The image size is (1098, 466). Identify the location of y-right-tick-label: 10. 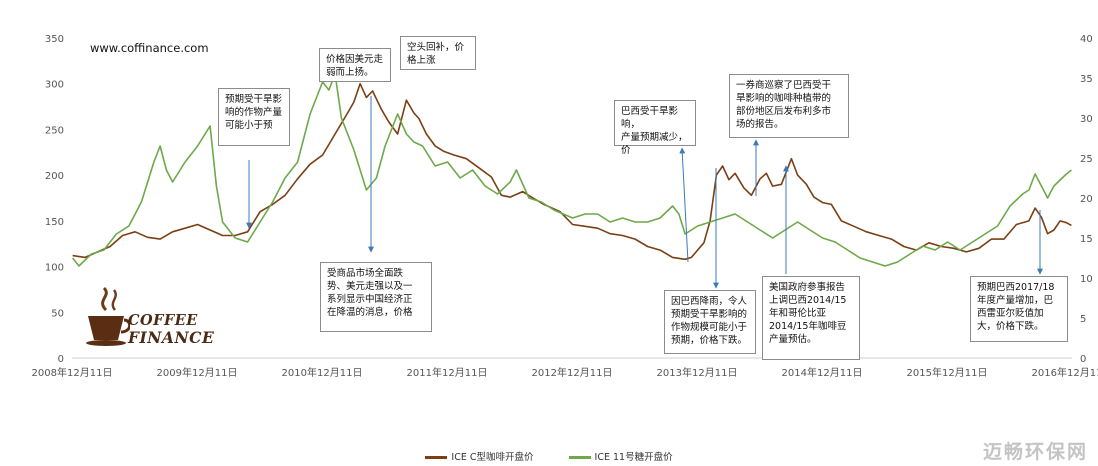
(1086, 279).